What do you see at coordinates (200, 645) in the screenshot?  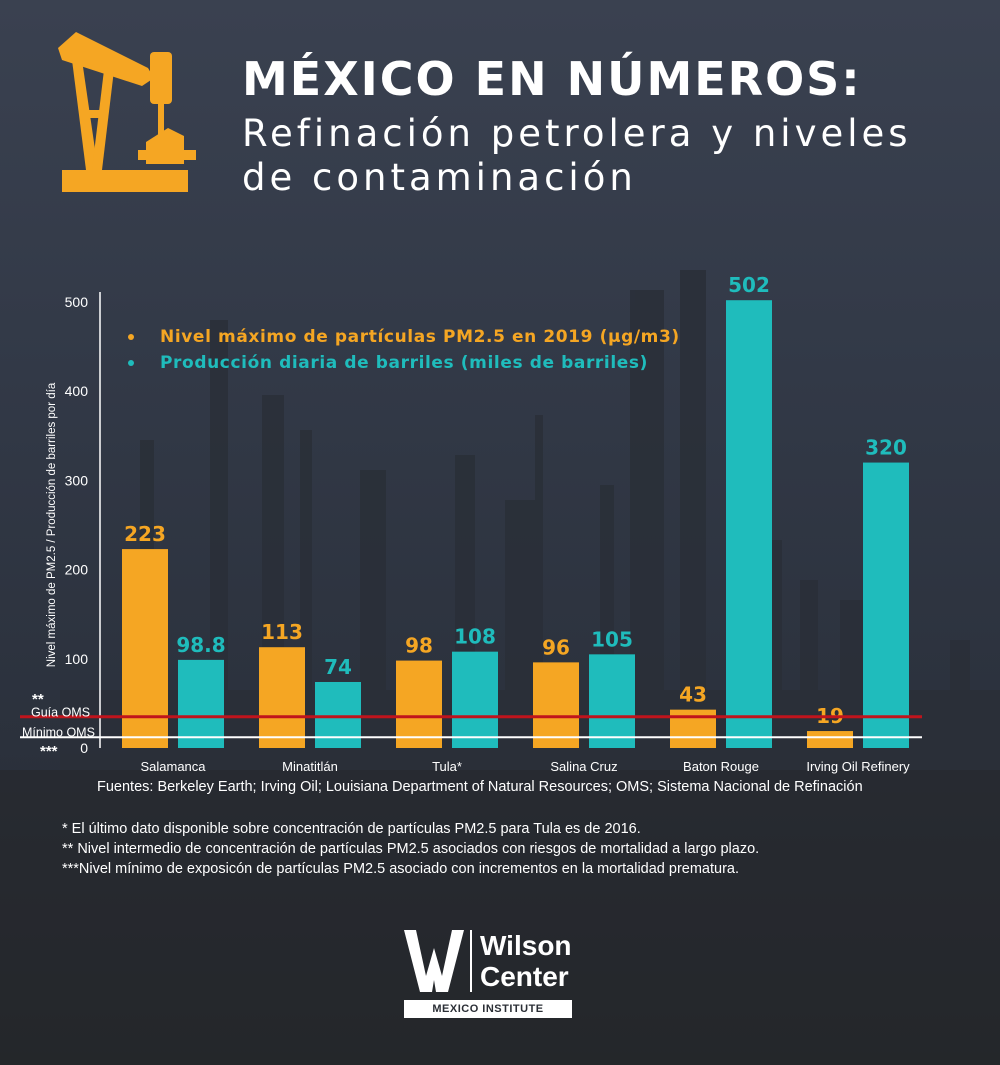 I see `data-label: 98.8` at bounding box center [200, 645].